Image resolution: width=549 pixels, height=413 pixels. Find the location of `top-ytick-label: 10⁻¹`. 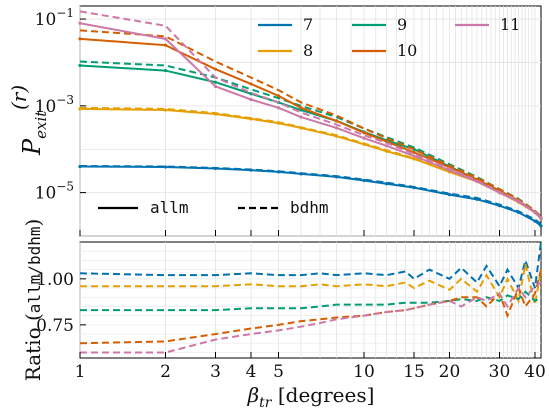

top-ytick-label: 10⁻¹ is located at coordinates (54, 18).